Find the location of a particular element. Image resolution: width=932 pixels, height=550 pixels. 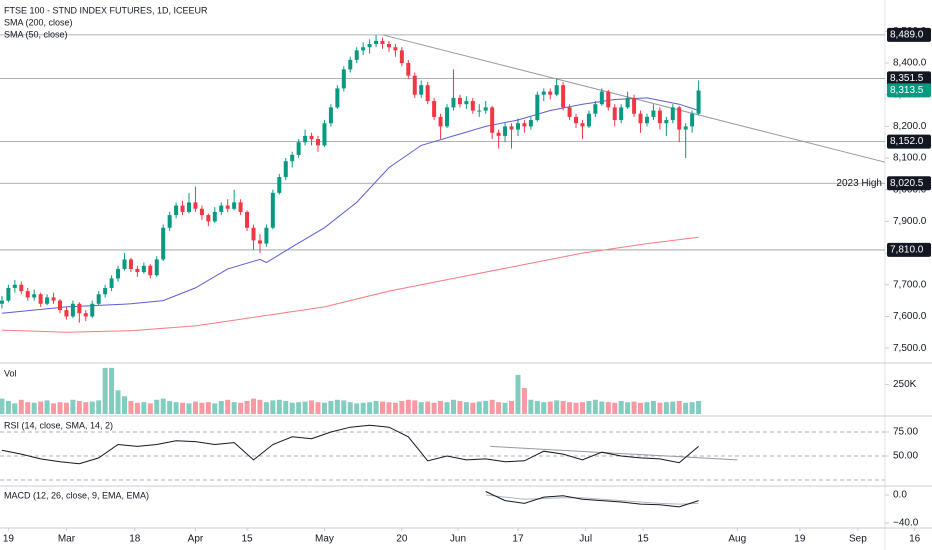

price-tag-label: 7,810.0 is located at coordinates (907, 250).